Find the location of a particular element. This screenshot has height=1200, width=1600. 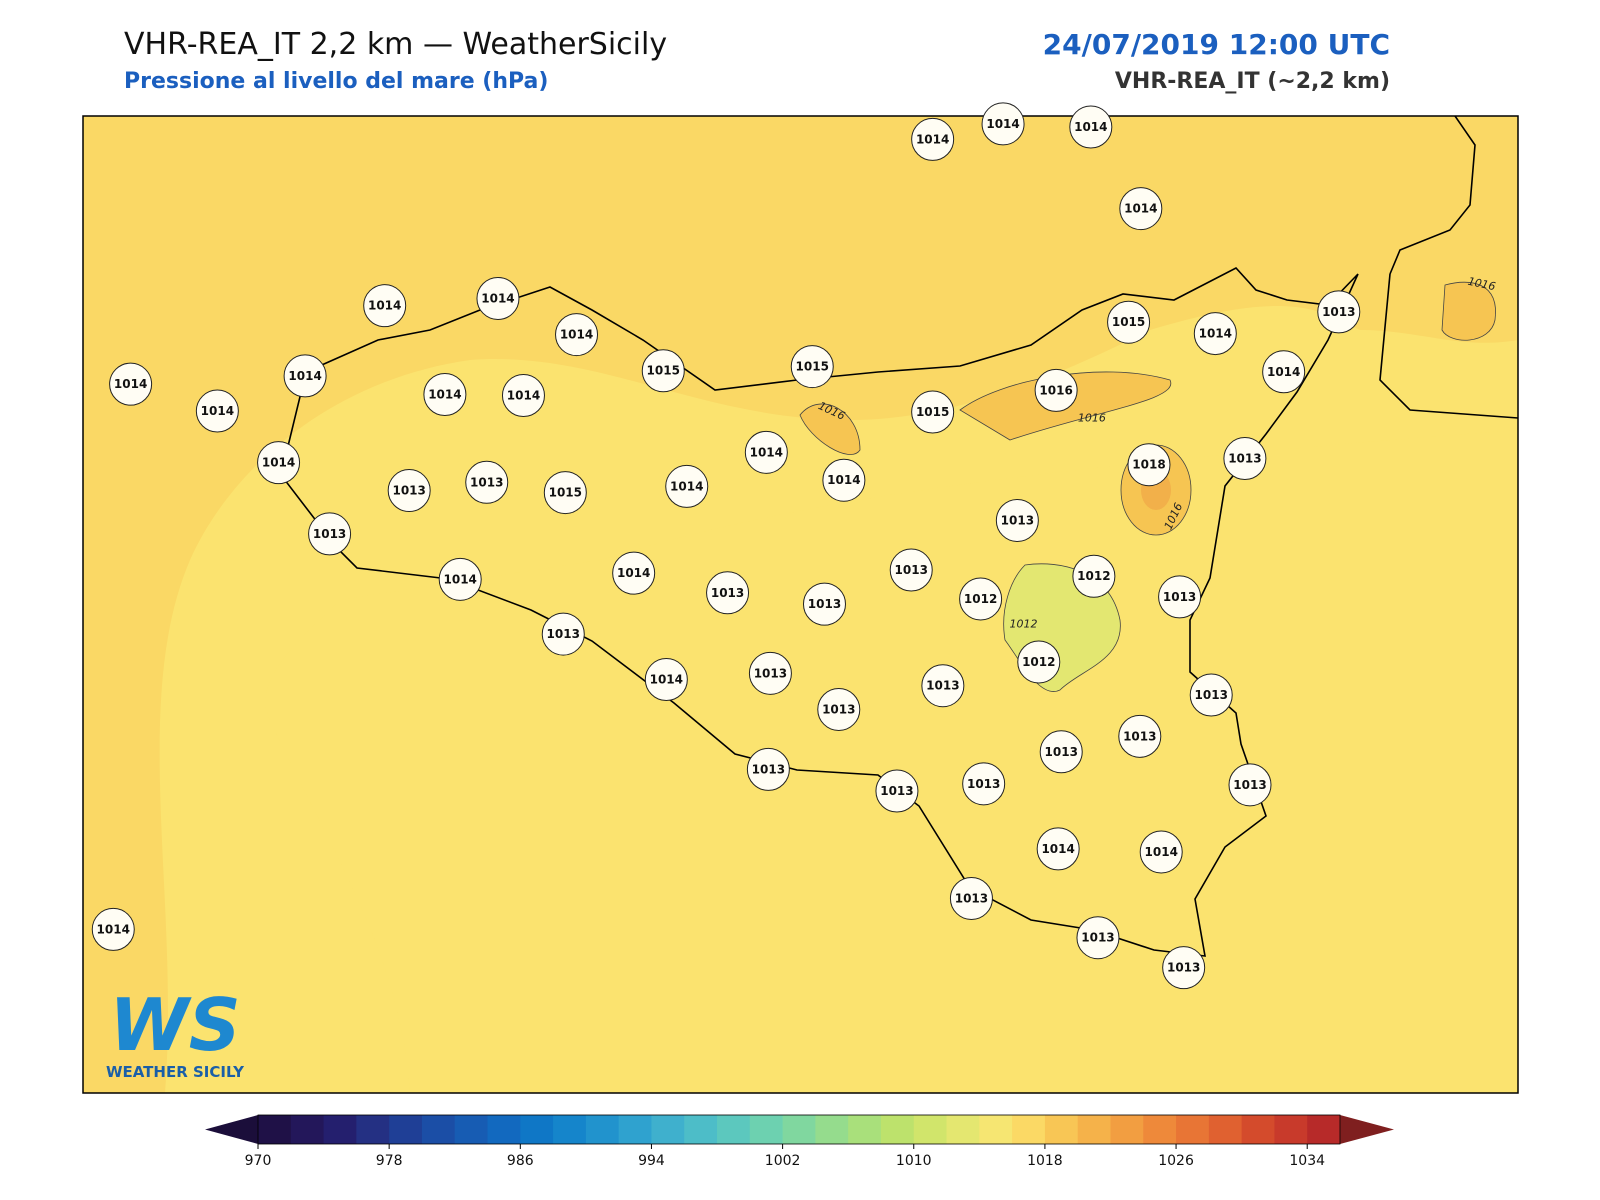

colorbar-tick-label: 1026 is located at coordinates (1176, 1161).